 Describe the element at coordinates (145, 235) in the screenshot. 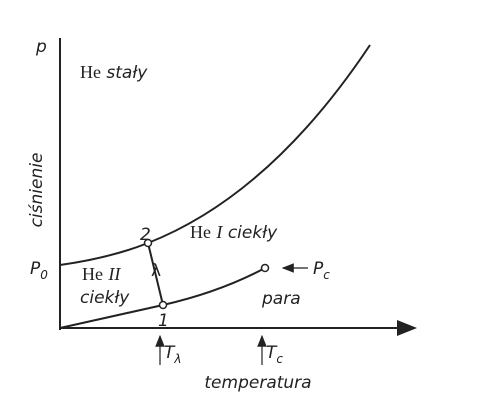

I see `point-2-label: 2` at that location.